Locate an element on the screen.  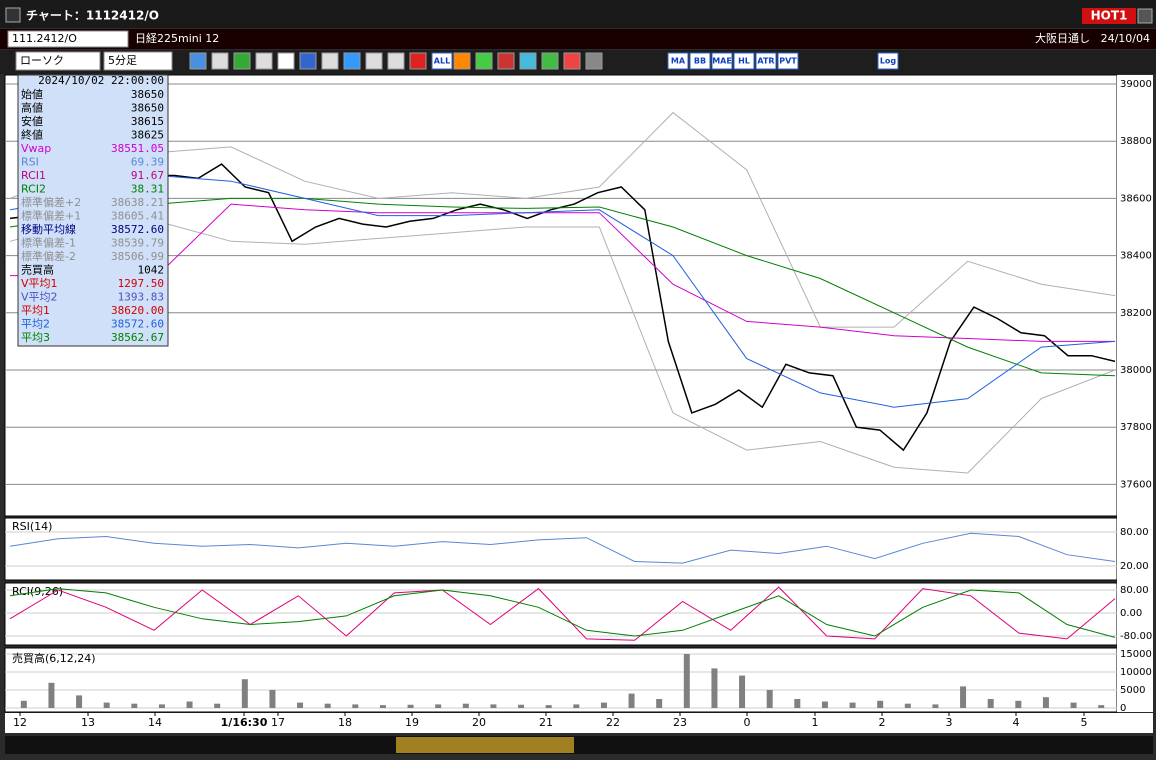
info-value: 38551.05 is located at coordinates (137, 148).